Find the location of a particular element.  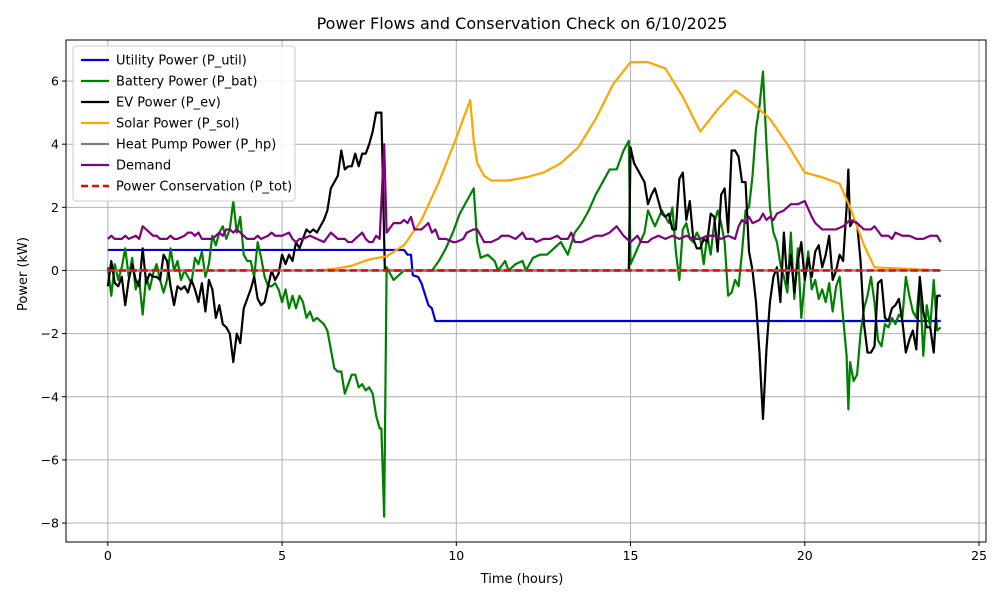

legend-label: EV Power (P_ev) is located at coordinates (168, 103).